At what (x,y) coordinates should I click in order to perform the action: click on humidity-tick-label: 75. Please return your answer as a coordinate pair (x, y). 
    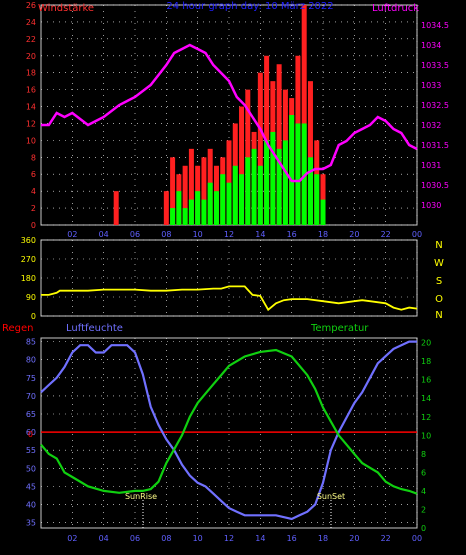
    Looking at the image, I should click on (31, 378).